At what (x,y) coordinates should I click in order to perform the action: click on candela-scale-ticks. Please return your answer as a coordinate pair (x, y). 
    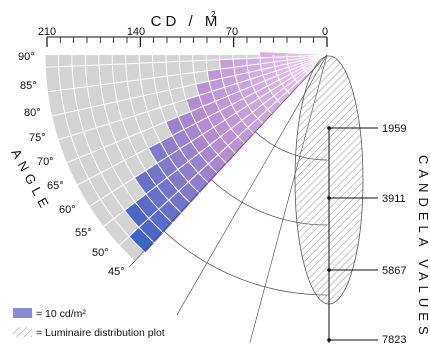
    Looking at the image, I should click on (352, 234).